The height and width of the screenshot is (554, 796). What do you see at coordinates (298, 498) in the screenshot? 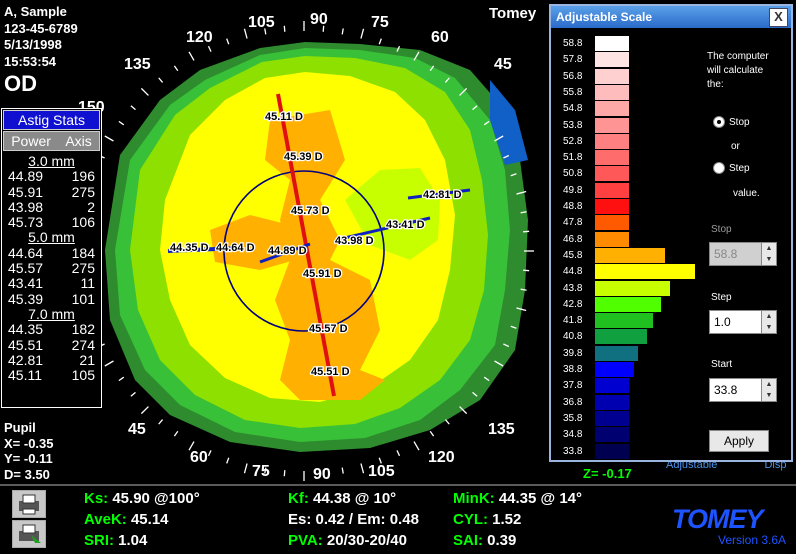
I see `kf-label: Kf:` at bounding box center [298, 498].